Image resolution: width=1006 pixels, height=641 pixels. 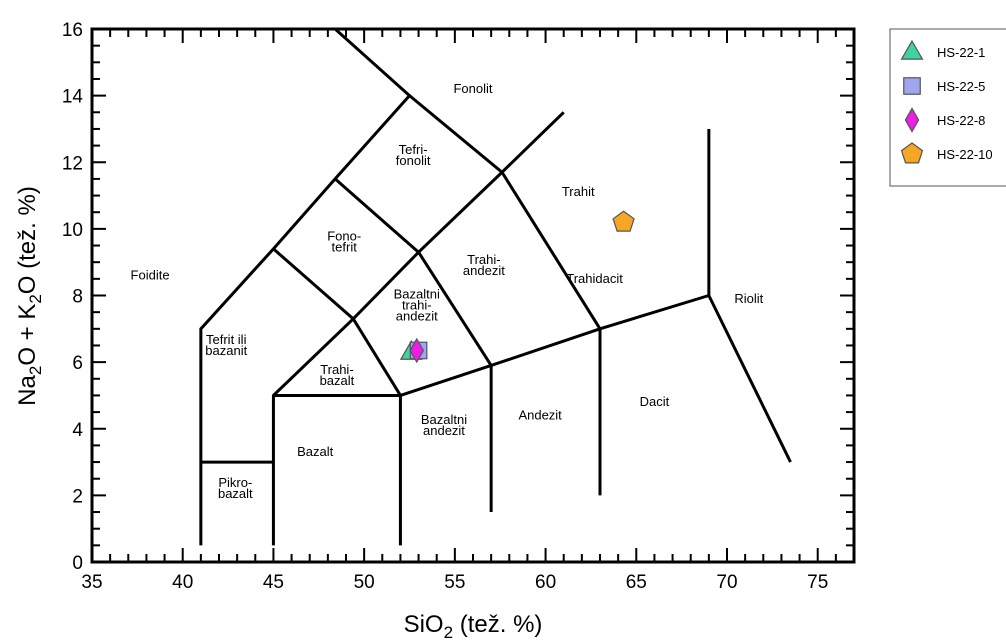 I want to click on field-label-trahit: Trahit, so click(x=578, y=191).